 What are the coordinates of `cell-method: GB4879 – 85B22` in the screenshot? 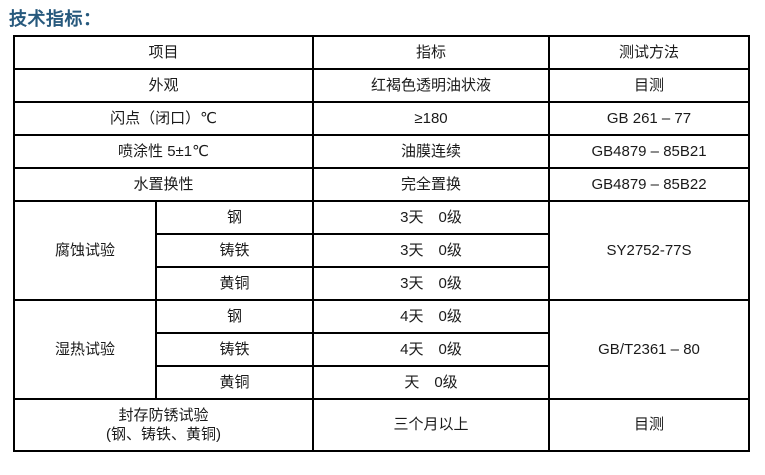 It's located at (649, 184).